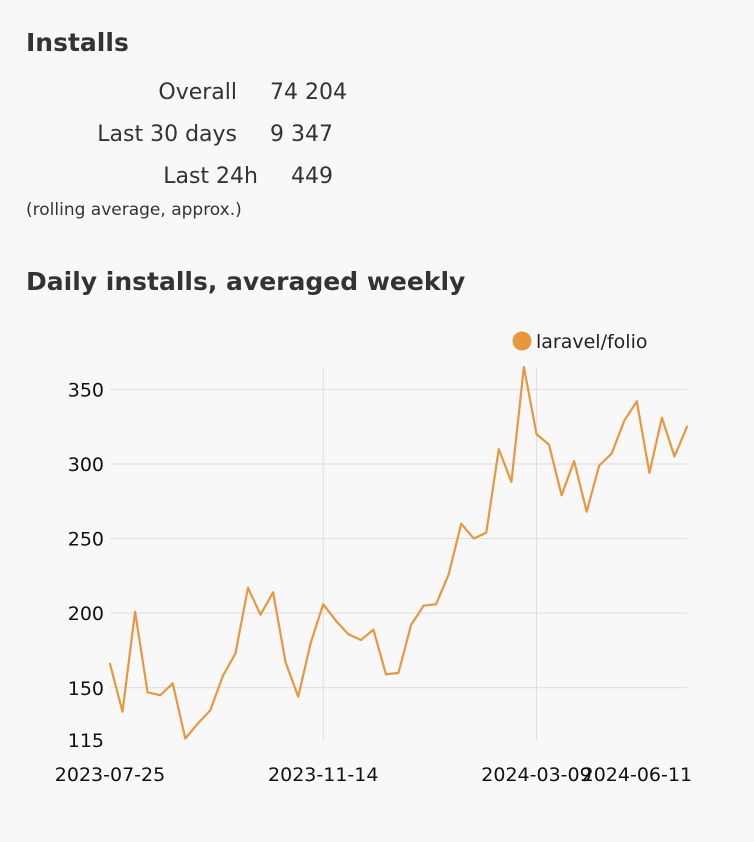 The height and width of the screenshot is (842, 754). What do you see at coordinates (197, 92) in the screenshot?
I see `stat-label: Overall` at bounding box center [197, 92].